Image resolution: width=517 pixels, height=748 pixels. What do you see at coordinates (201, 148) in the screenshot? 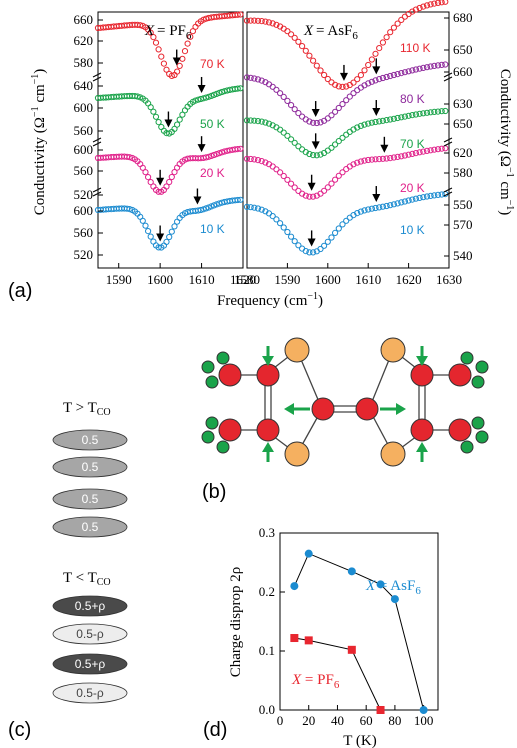
I see `marker-arrowhead` at bounding box center [201, 148].